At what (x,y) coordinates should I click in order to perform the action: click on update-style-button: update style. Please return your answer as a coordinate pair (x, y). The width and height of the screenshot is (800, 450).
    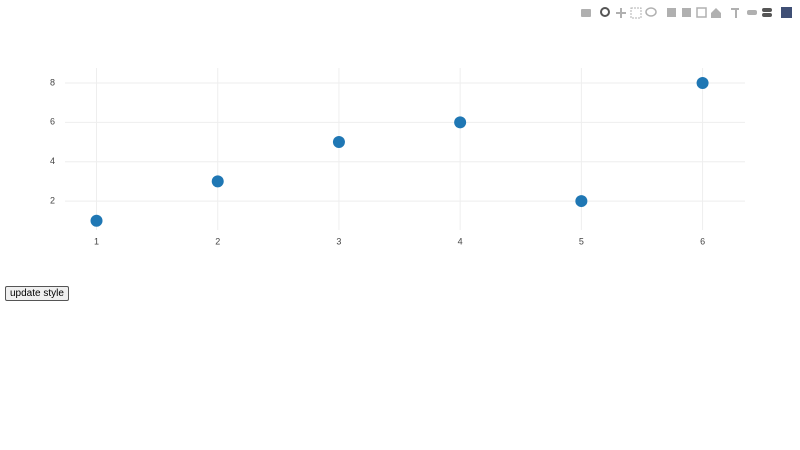
    Looking at the image, I should click on (37, 293).